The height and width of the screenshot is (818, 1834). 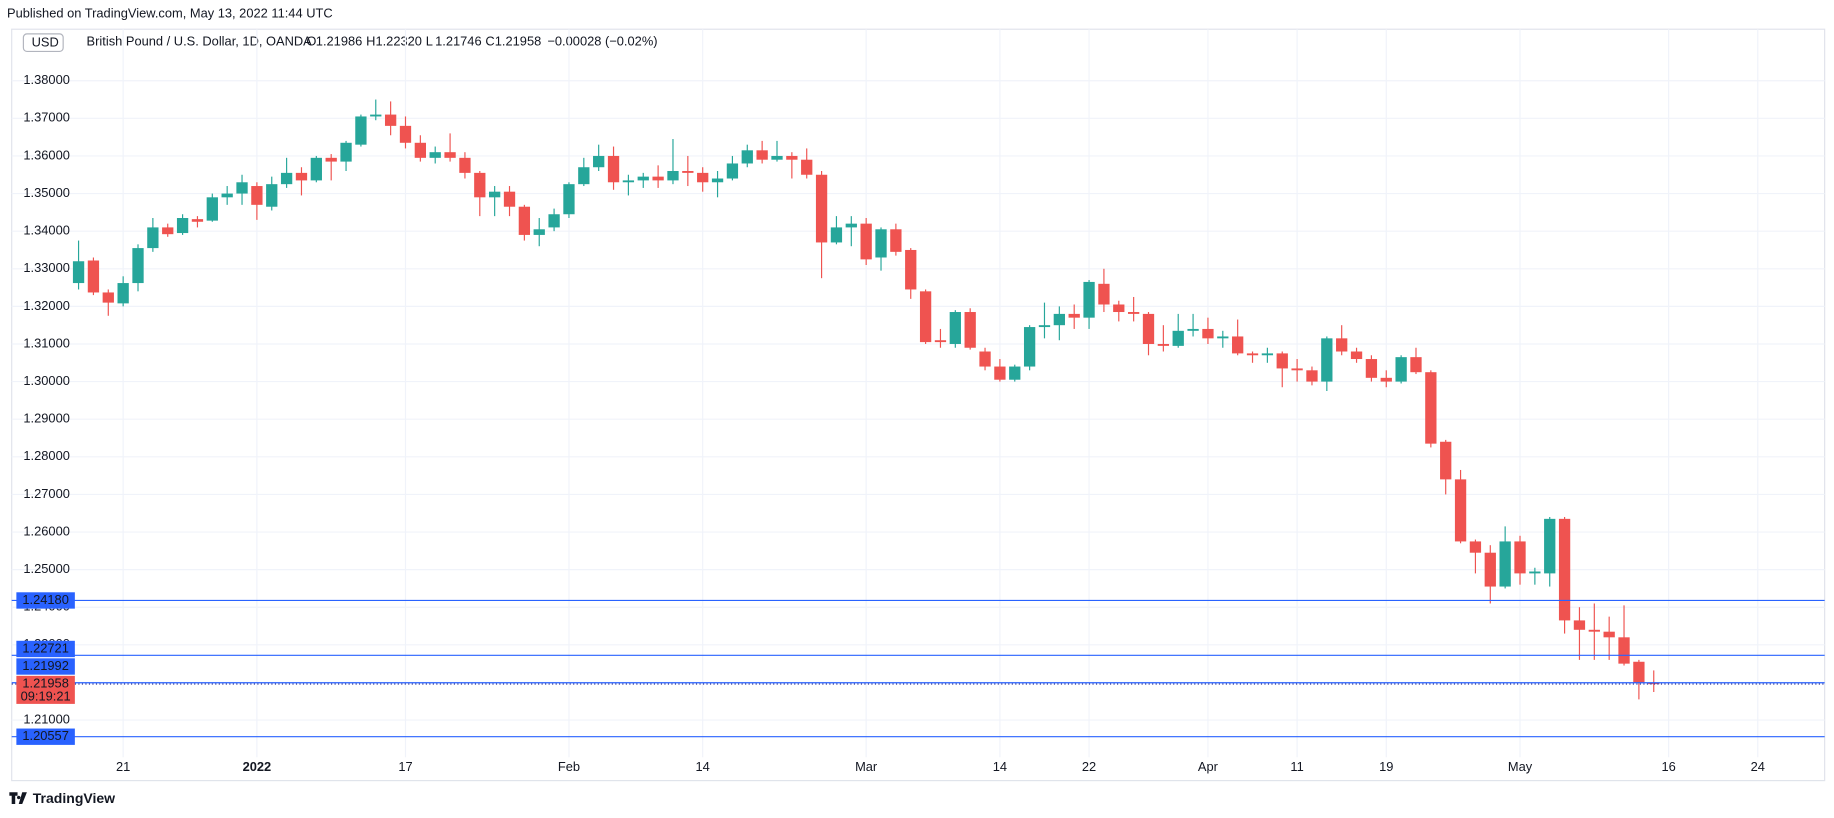 What do you see at coordinates (1386, 766) in the screenshot?
I see `x-tick-label: 19` at bounding box center [1386, 766].